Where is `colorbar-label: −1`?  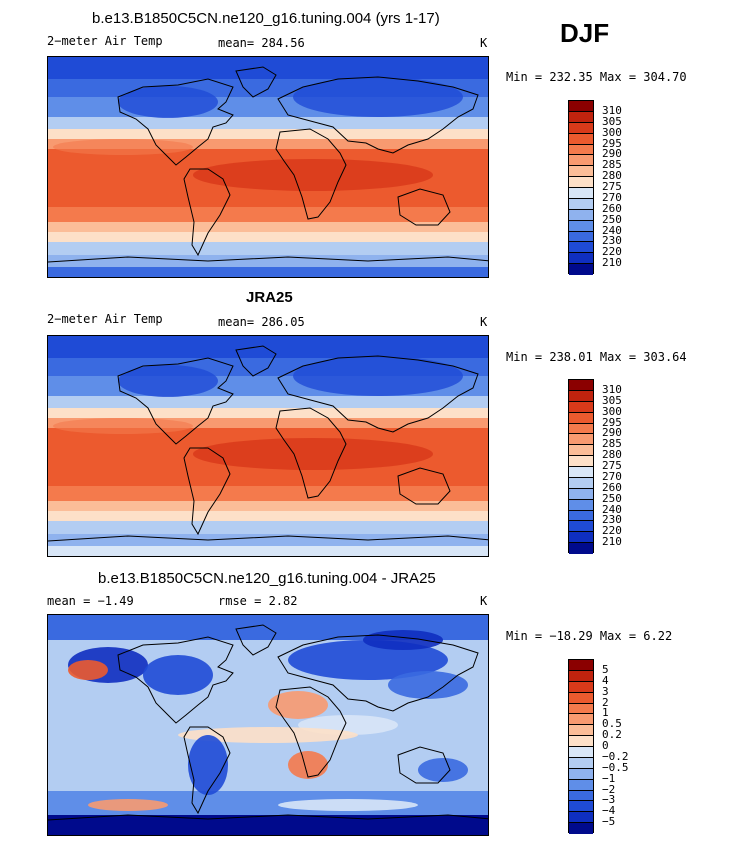 colorbar-label: −1 is located at coordinates (609, 778).